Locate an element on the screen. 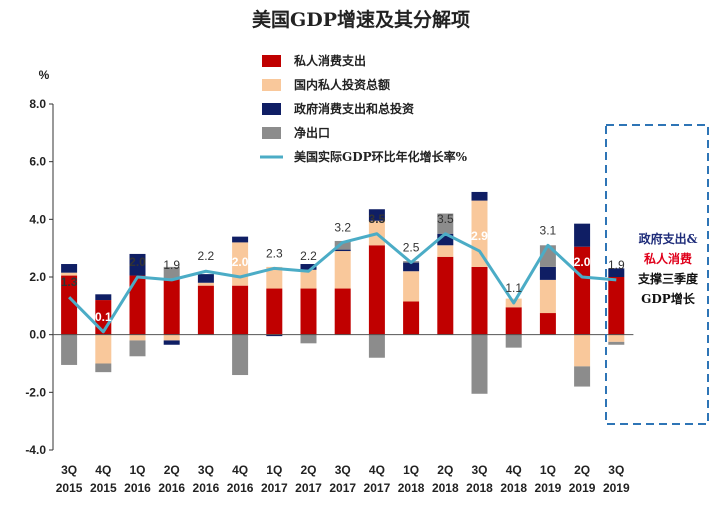 Image resolution: width=722 pixels, height=505 pixels. annotation-line: 政府支出& is located at coordinates (668, 238).